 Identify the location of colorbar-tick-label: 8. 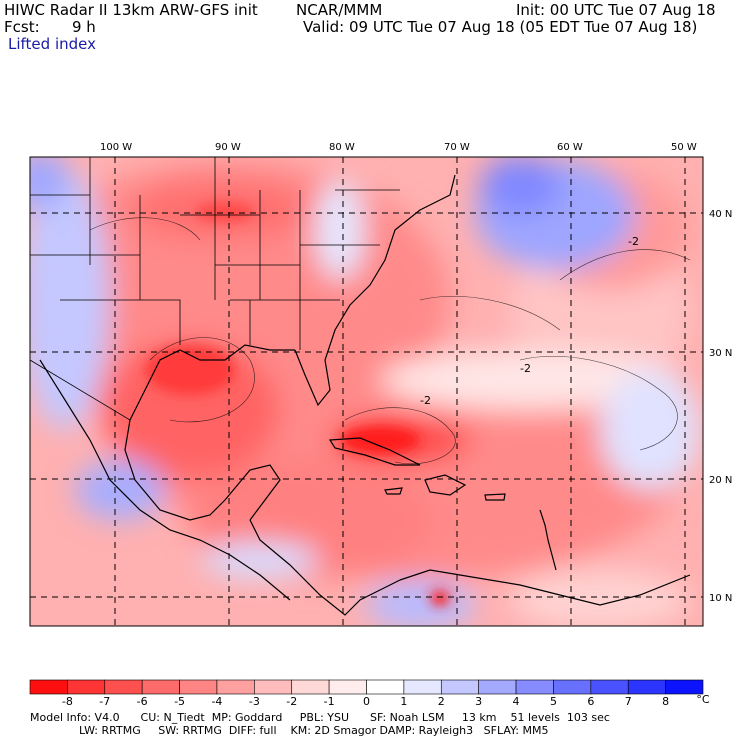
(666, 701).